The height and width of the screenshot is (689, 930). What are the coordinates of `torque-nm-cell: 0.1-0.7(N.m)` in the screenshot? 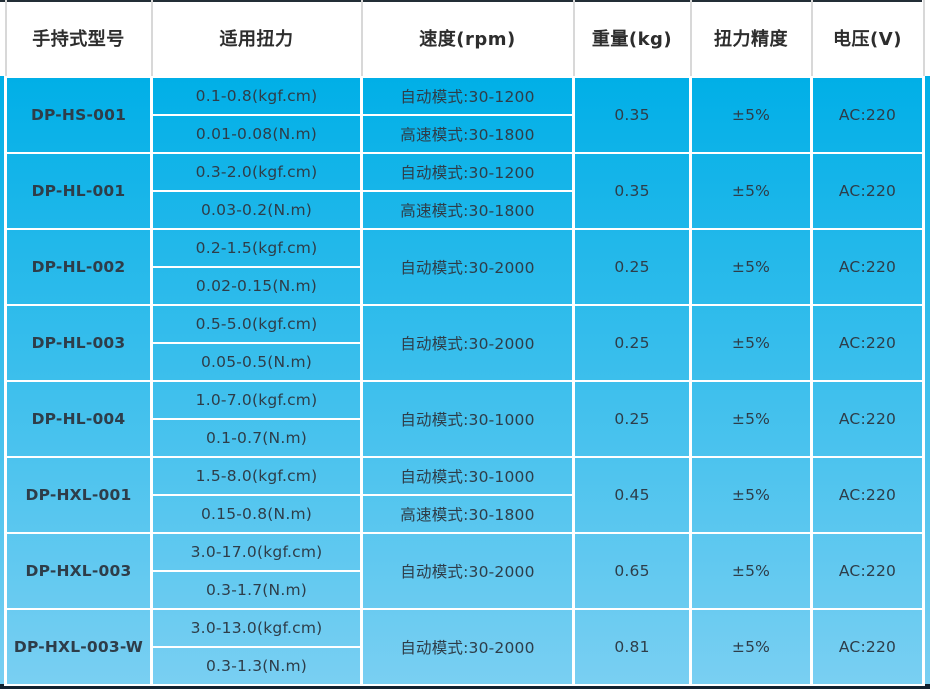 It's located at (256, 438).